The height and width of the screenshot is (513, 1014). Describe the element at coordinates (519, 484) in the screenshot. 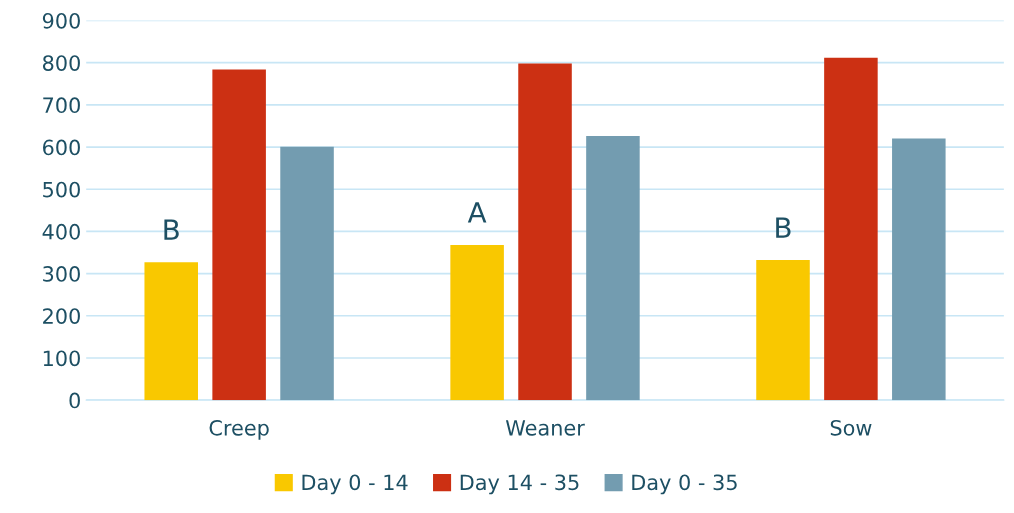

I see `legend-label: Day 14 - 35` at that location.